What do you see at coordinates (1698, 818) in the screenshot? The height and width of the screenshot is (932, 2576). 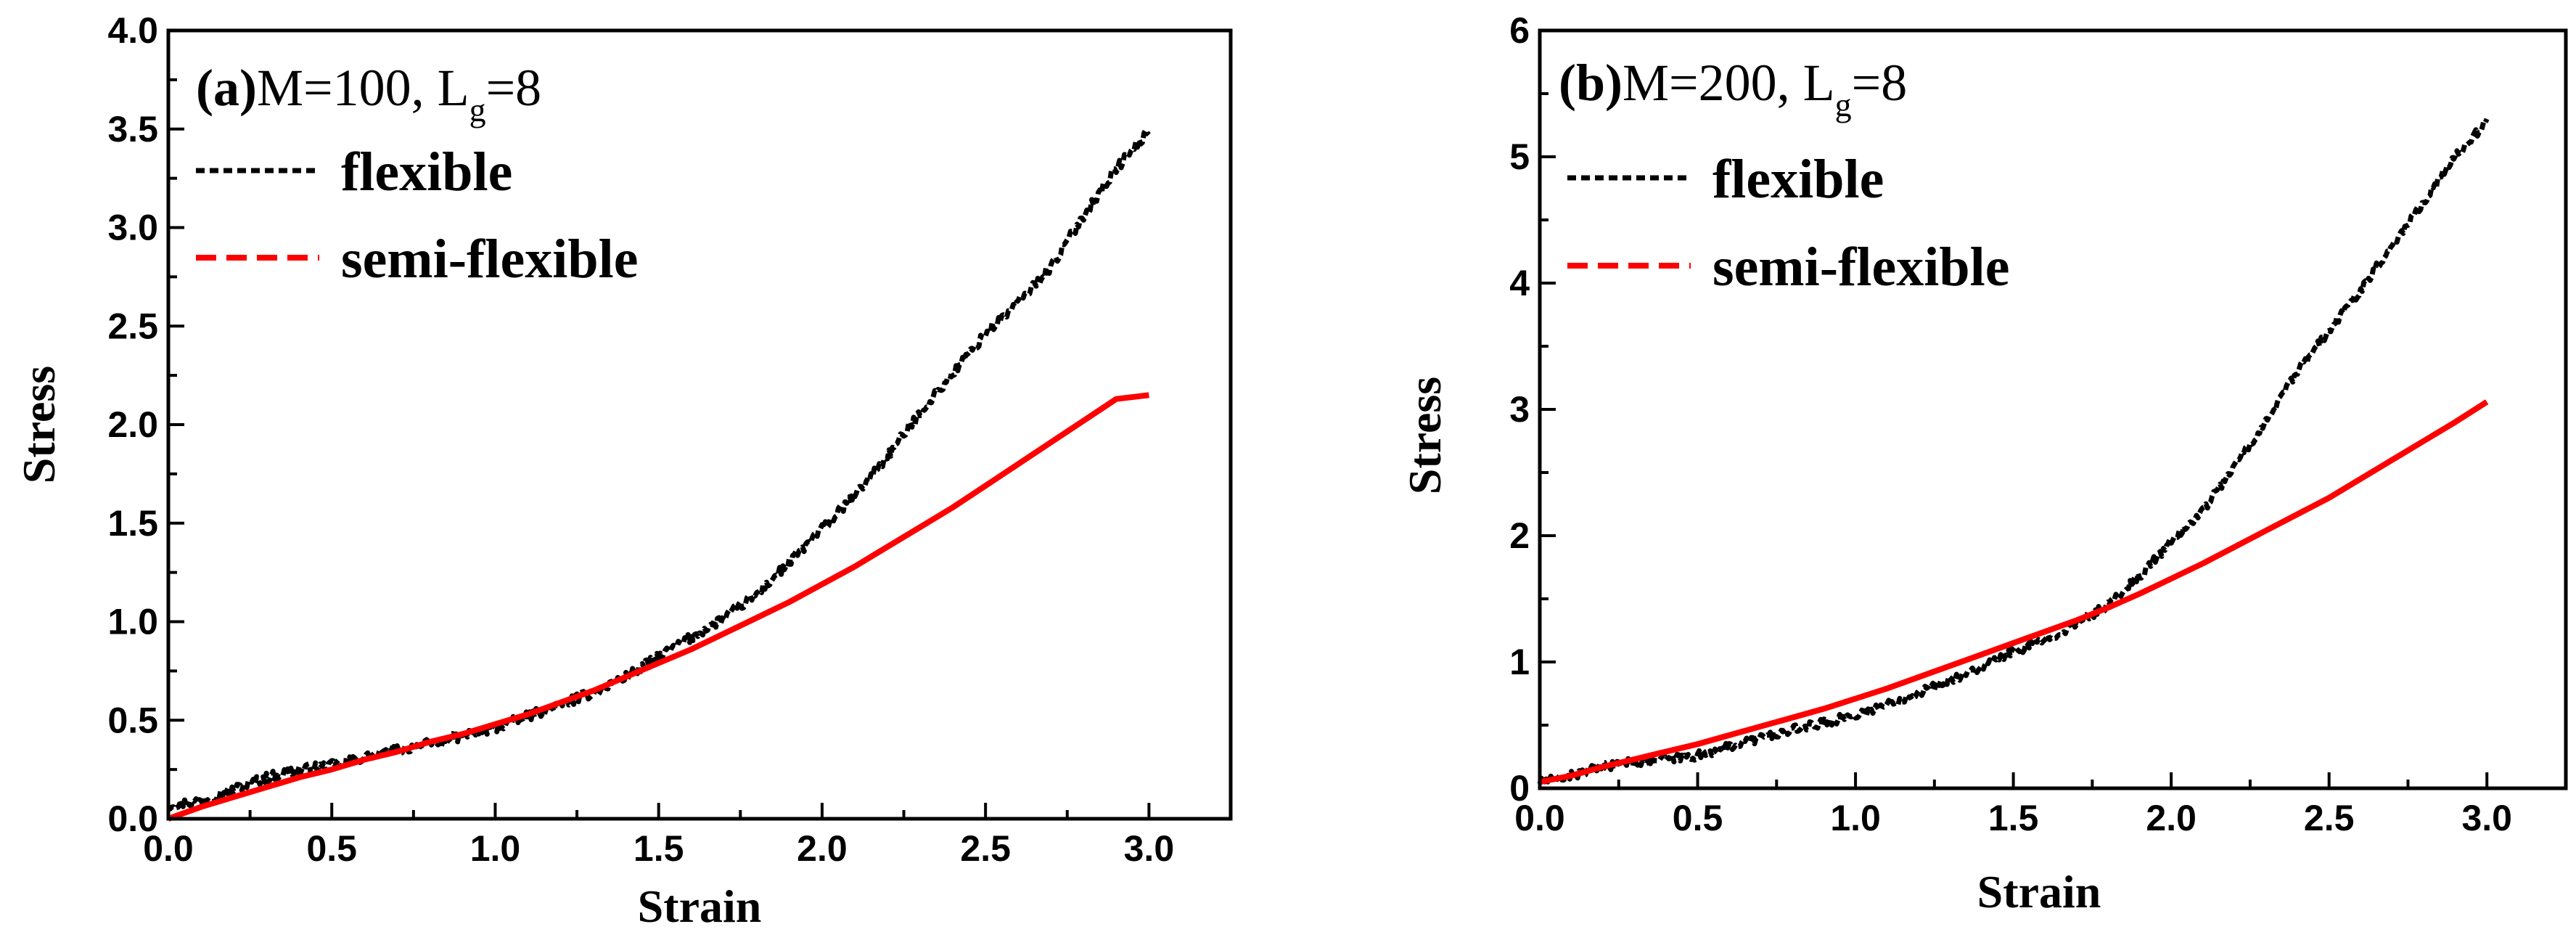 I see `panel-b-x-tick-label: 0.5` at bounding box center [1698, 818].